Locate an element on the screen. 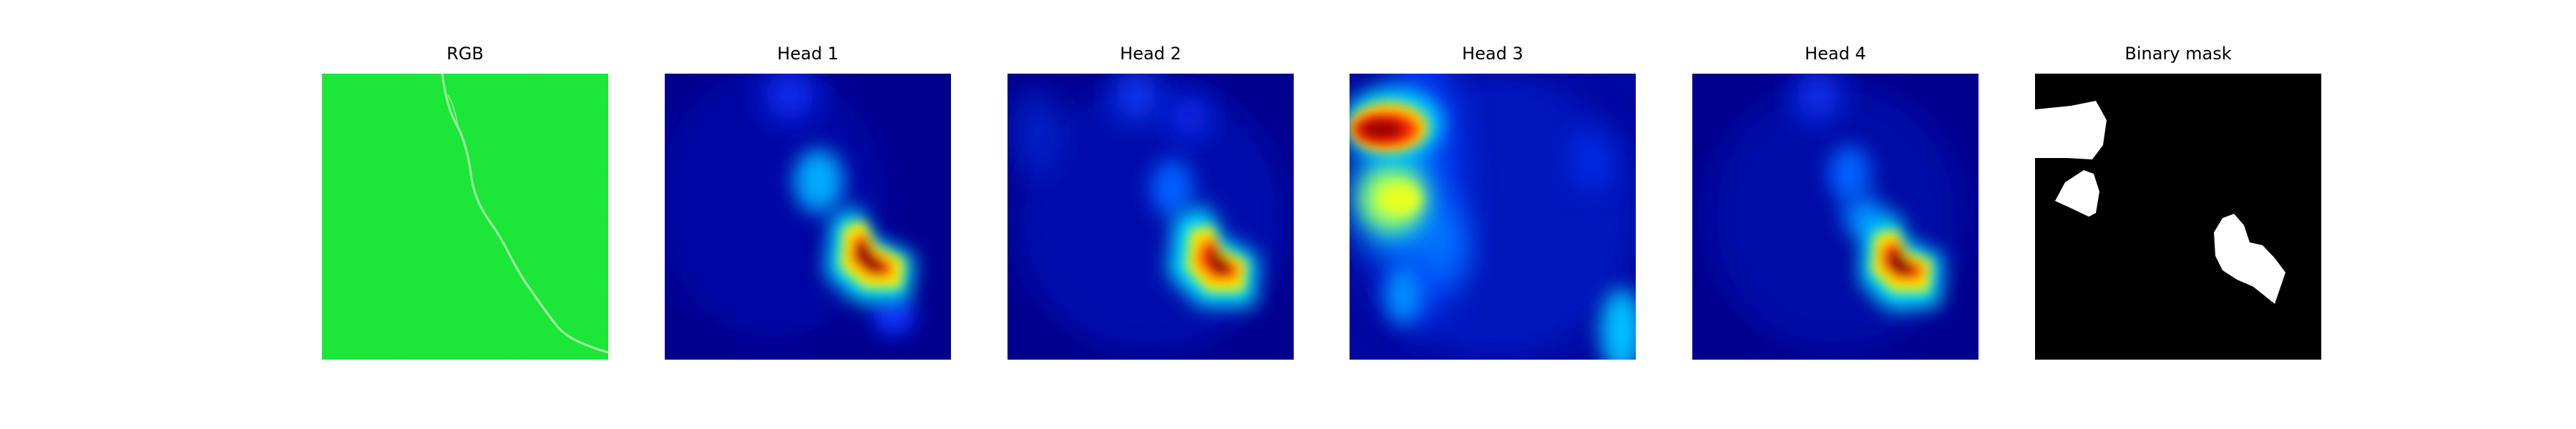 This screenshot has width=2576, height=429. rgb-texture is located at coordinates (465, 217).